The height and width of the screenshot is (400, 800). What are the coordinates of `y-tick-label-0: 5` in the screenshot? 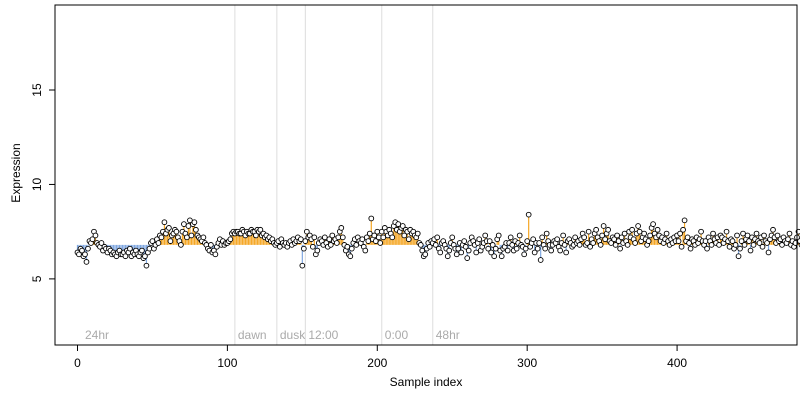 It's located at (37, 278).